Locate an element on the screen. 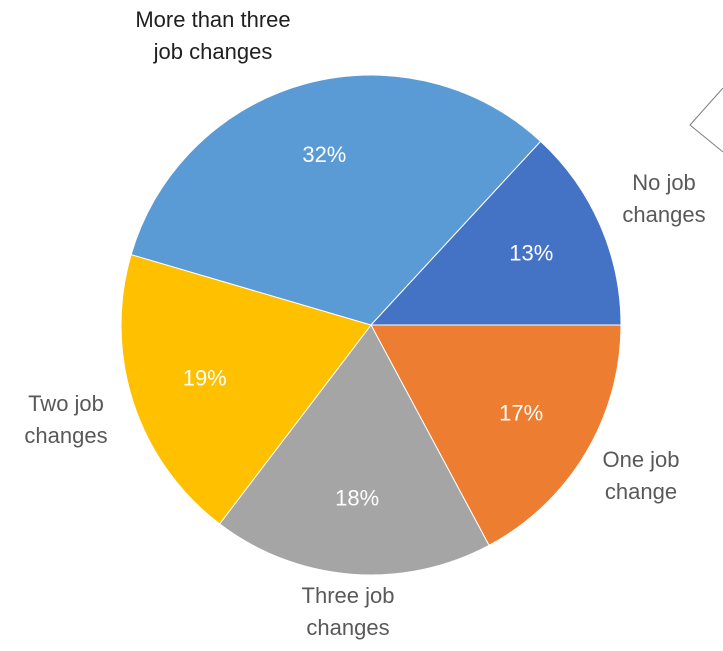 This screenshot has width=723, height=651. slice-percentage-label: 13% is located at coordinates (531, 253).